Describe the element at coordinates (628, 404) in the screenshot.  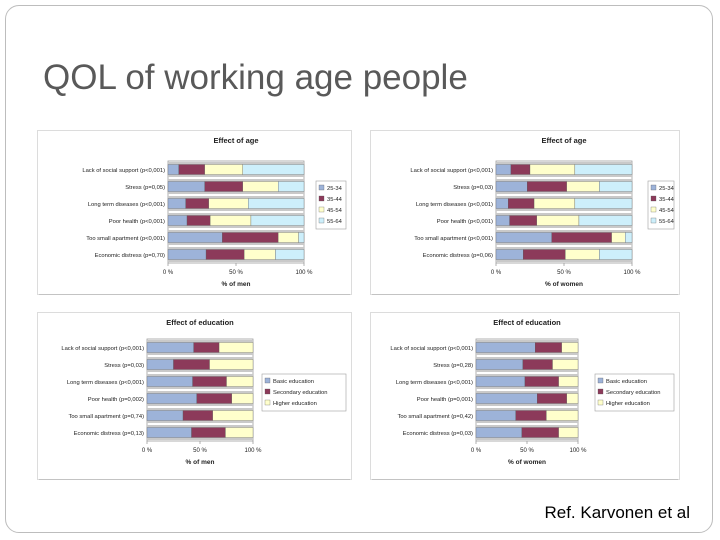
I see `legend-label: Higher education` at that location.